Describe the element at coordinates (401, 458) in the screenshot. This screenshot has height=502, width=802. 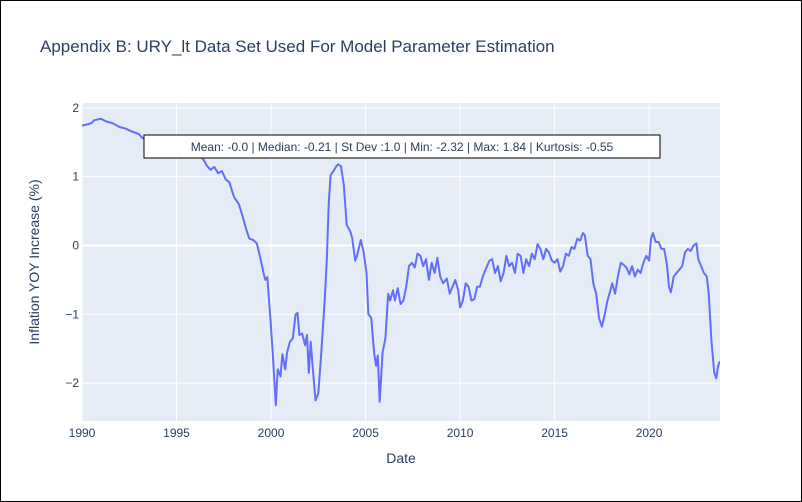
I see `x-axis-title: Date` at that location.